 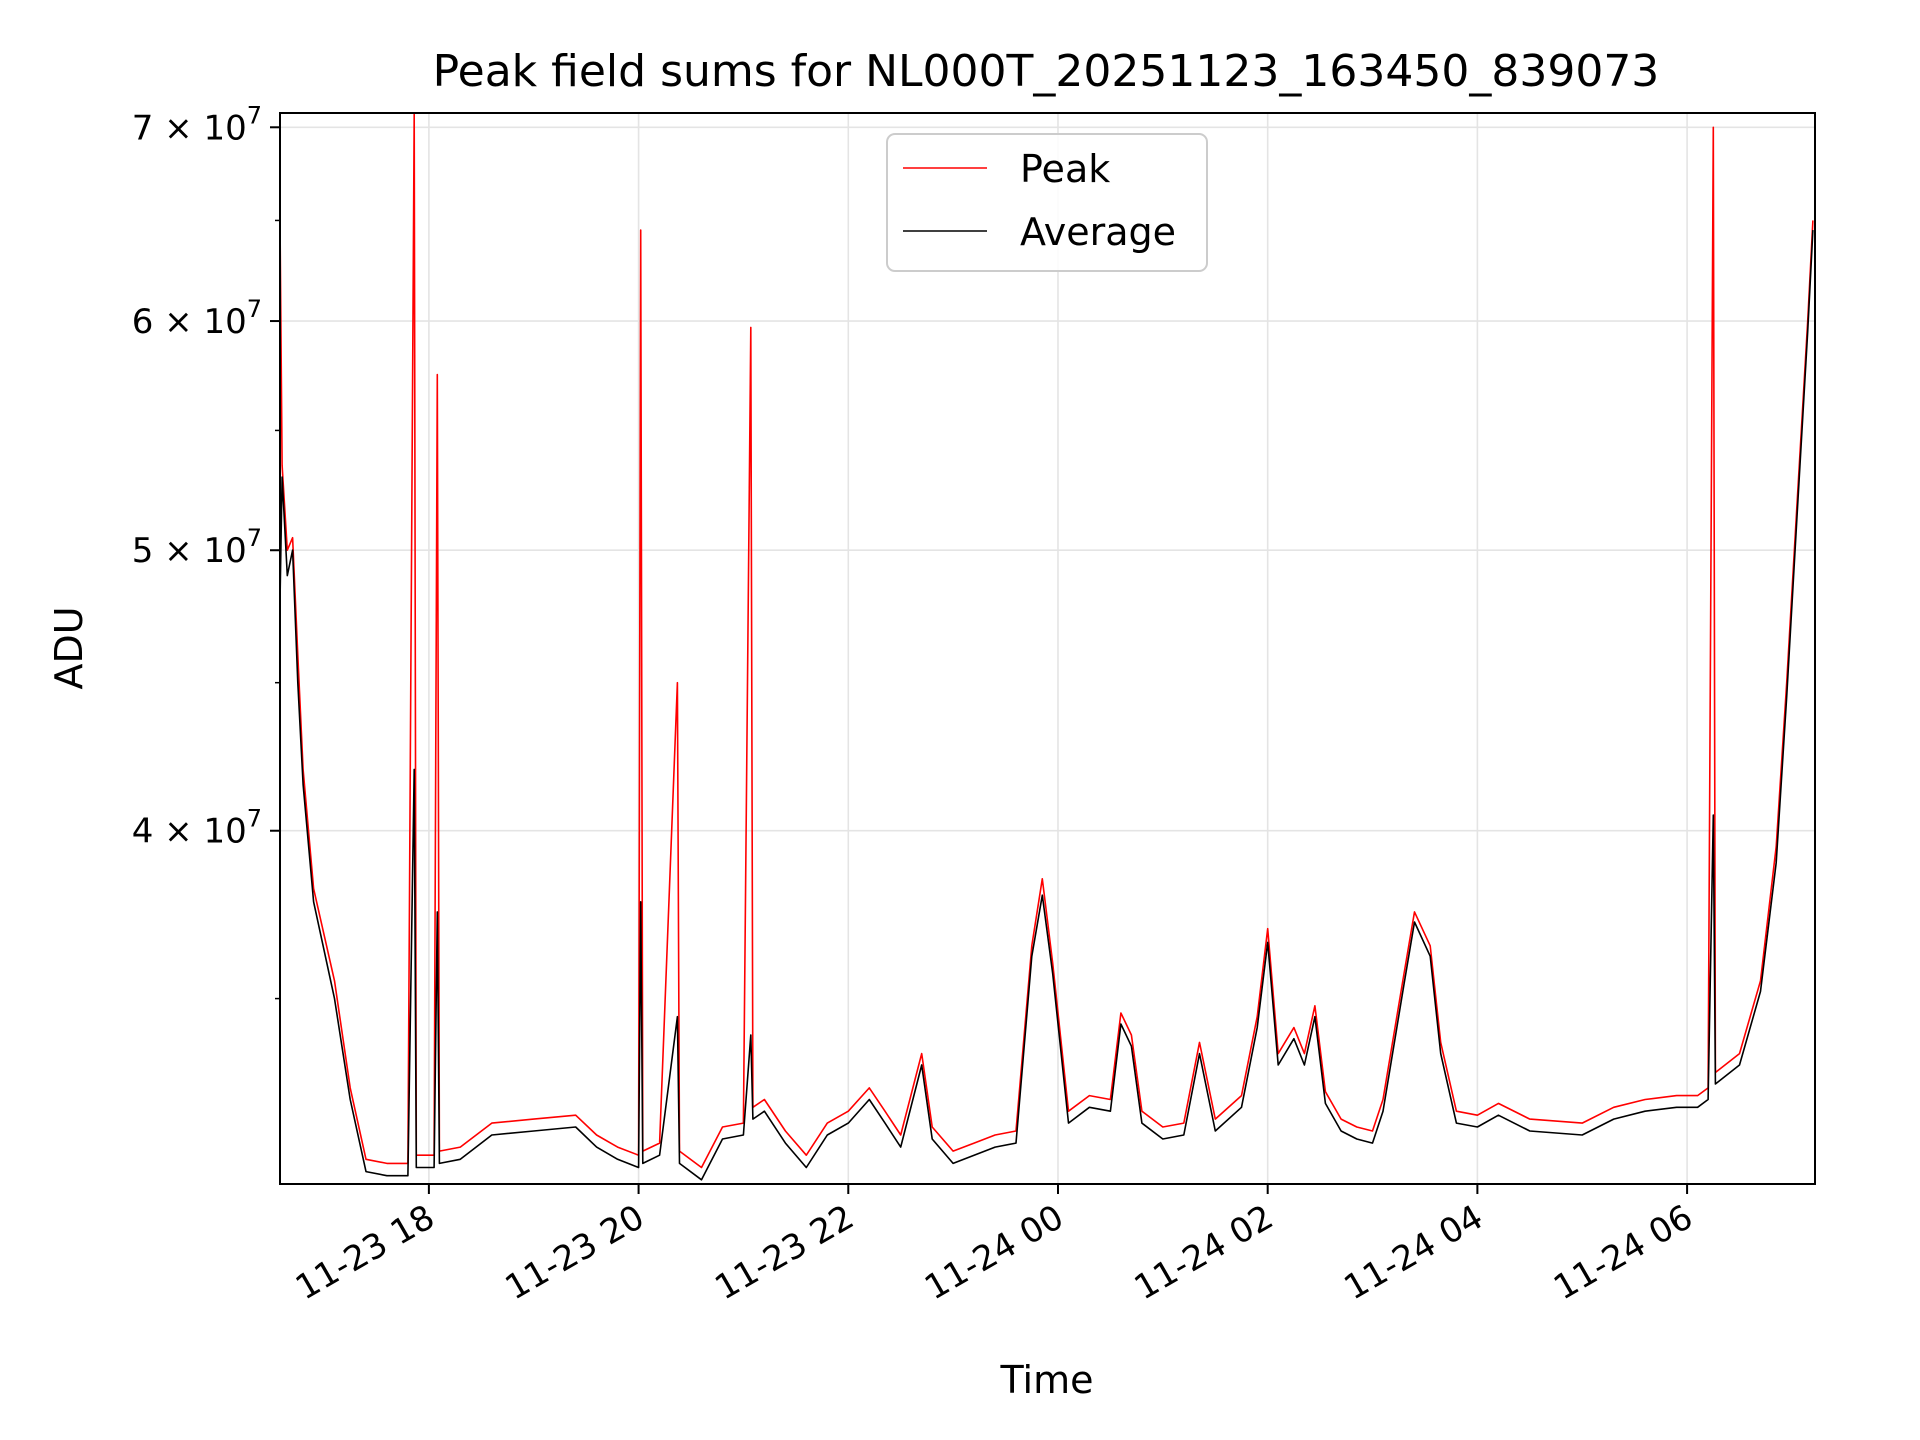 I want to click on x-tick-label: 11-24 02, so click(x=1204, y=1252).